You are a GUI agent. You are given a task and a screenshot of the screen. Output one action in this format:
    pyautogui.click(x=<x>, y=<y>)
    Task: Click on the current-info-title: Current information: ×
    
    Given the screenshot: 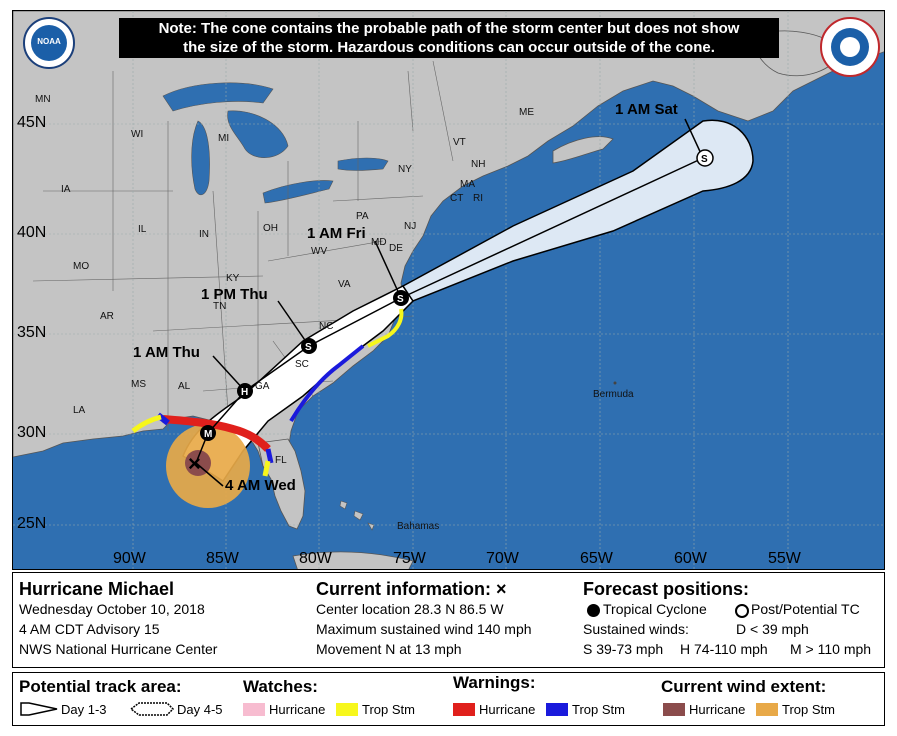 What is the action you would take?
    pyautogui.click(x=411, y=589)
    